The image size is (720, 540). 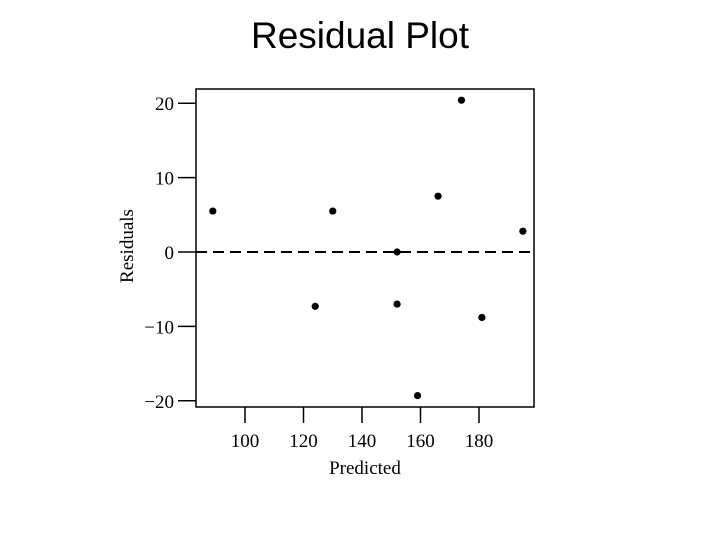 I want to click on x-axis-label: Predicted, so click(x=365, y=468).